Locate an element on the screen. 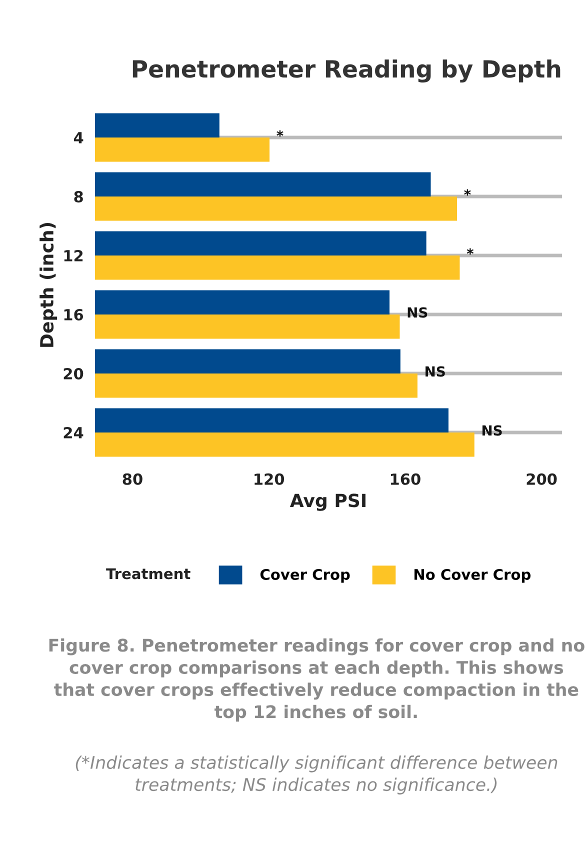 The width and height of the screenshot is (586, 844). text: (*Indicates a statistically significant difference between treatments; NS indicates no significance.) is located at coordinates (317, 775).